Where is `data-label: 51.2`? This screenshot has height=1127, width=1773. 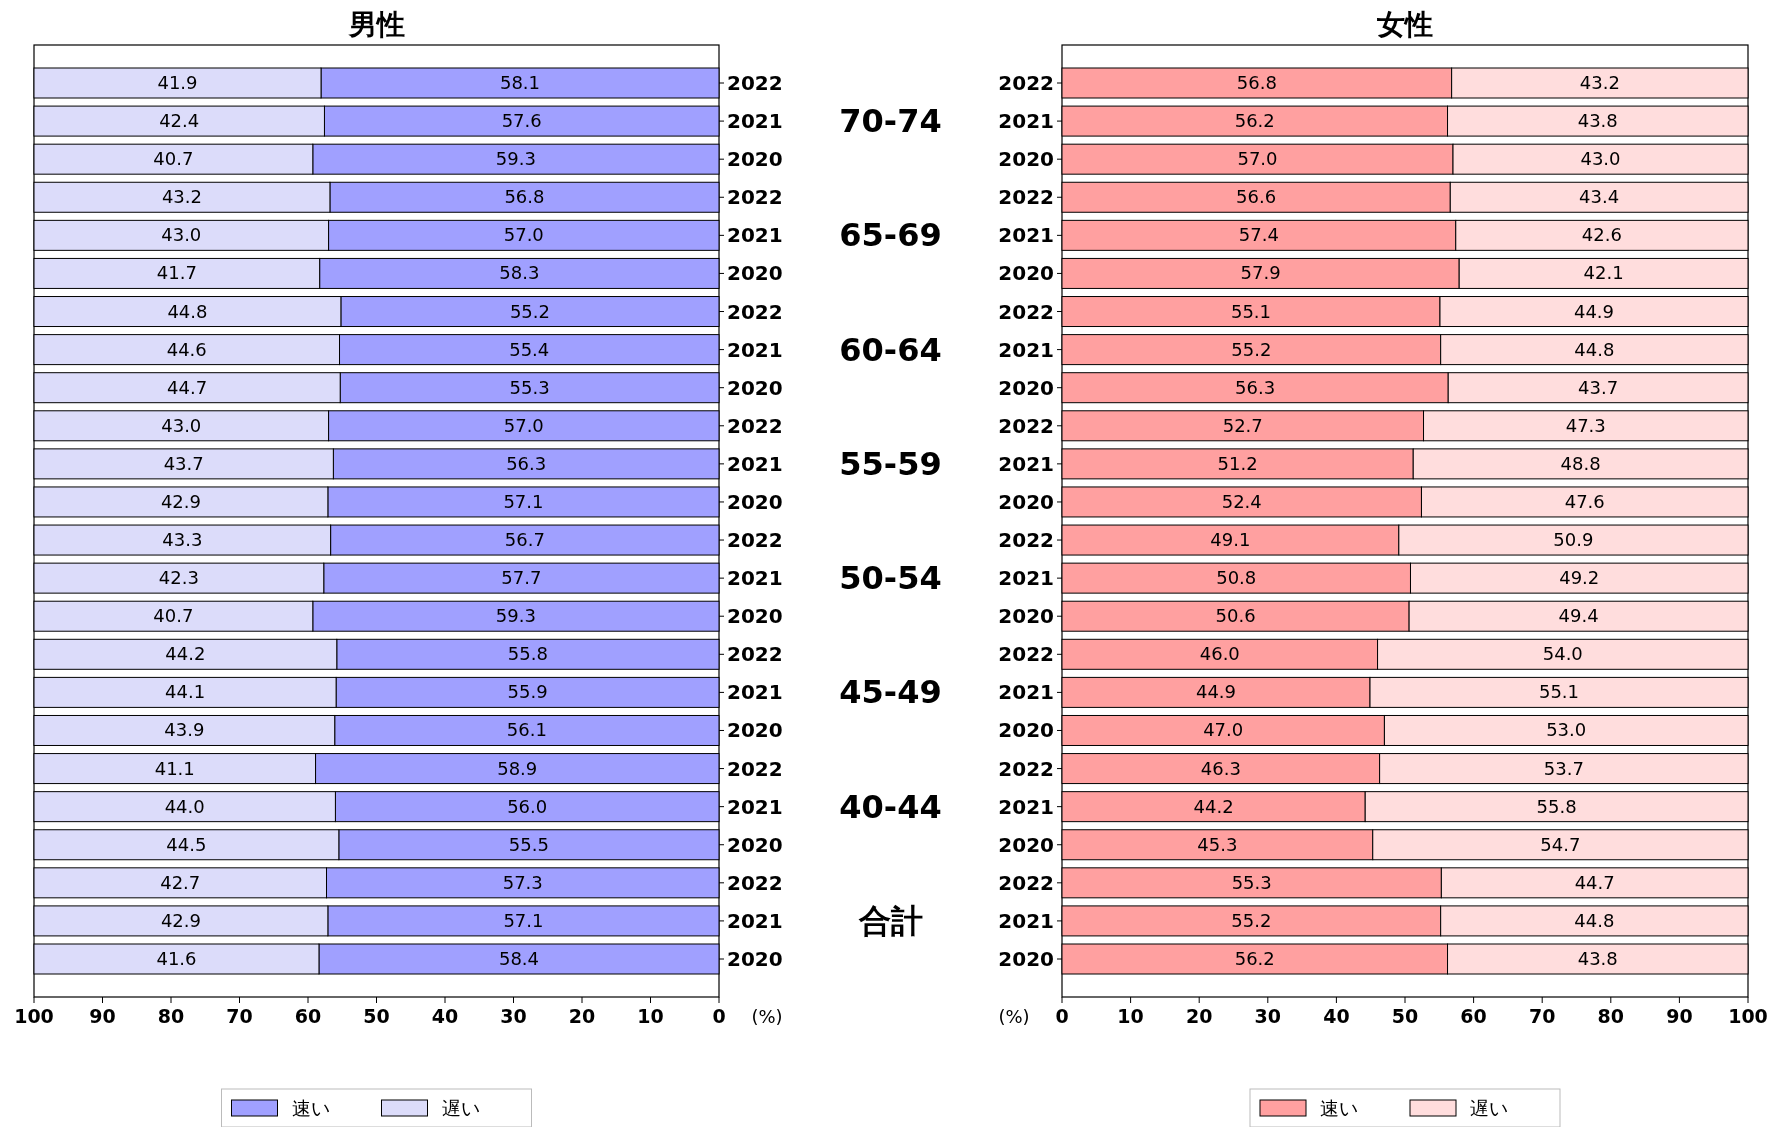
data-label: 51.2 is located at coordinates (1237, 463).